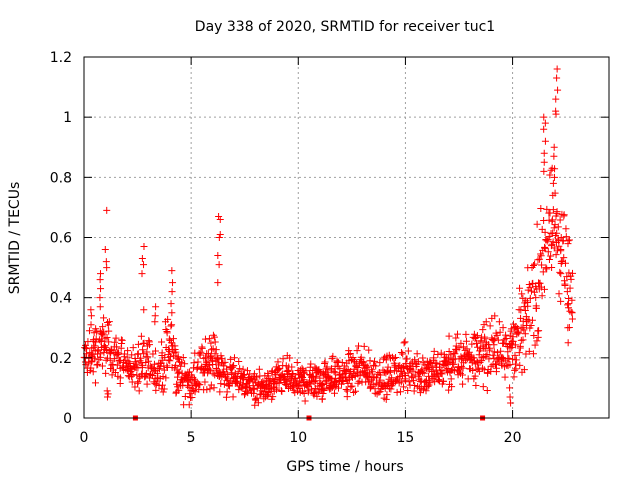 Image resolution: width=640 pixels, height=480 pixels. What do you see at coordinates (61, 359) in the screenshot?
I see `y-tick-label: 0.2` at bounding box center [61, 359].